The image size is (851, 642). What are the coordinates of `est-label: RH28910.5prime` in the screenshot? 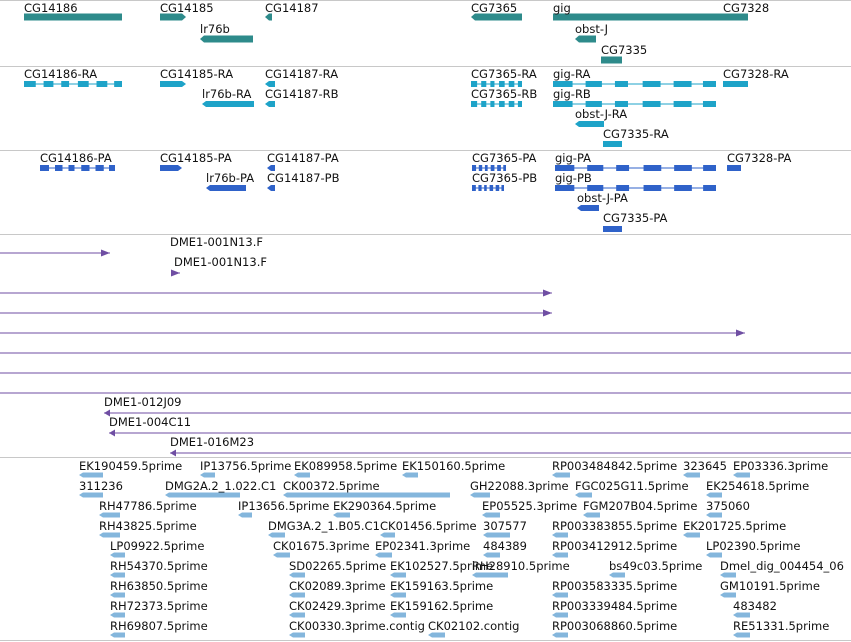 It's located at (521, 566).